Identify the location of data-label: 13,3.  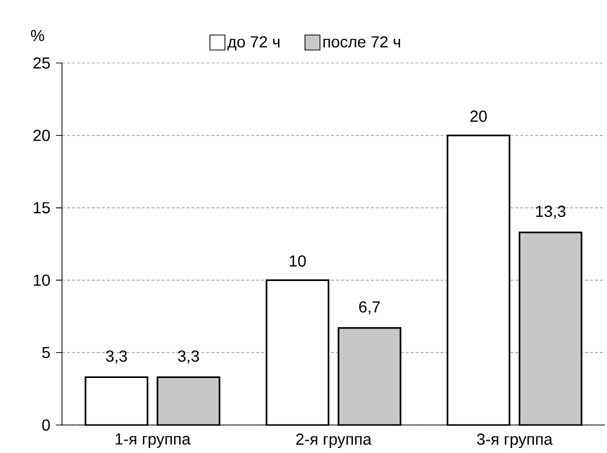
(551, 212).